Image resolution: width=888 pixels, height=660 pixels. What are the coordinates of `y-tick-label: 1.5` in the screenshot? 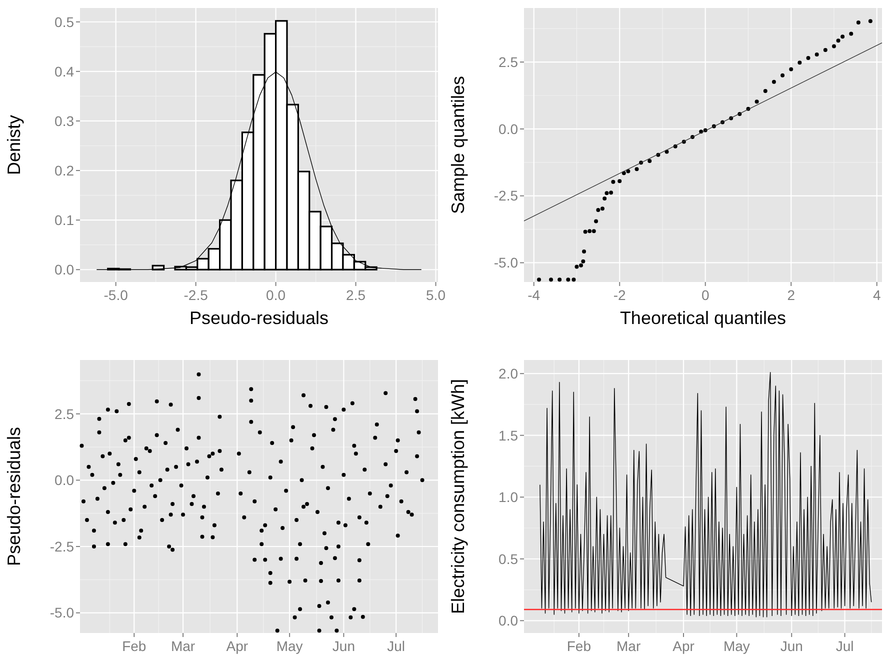 It's located at (508, 435).